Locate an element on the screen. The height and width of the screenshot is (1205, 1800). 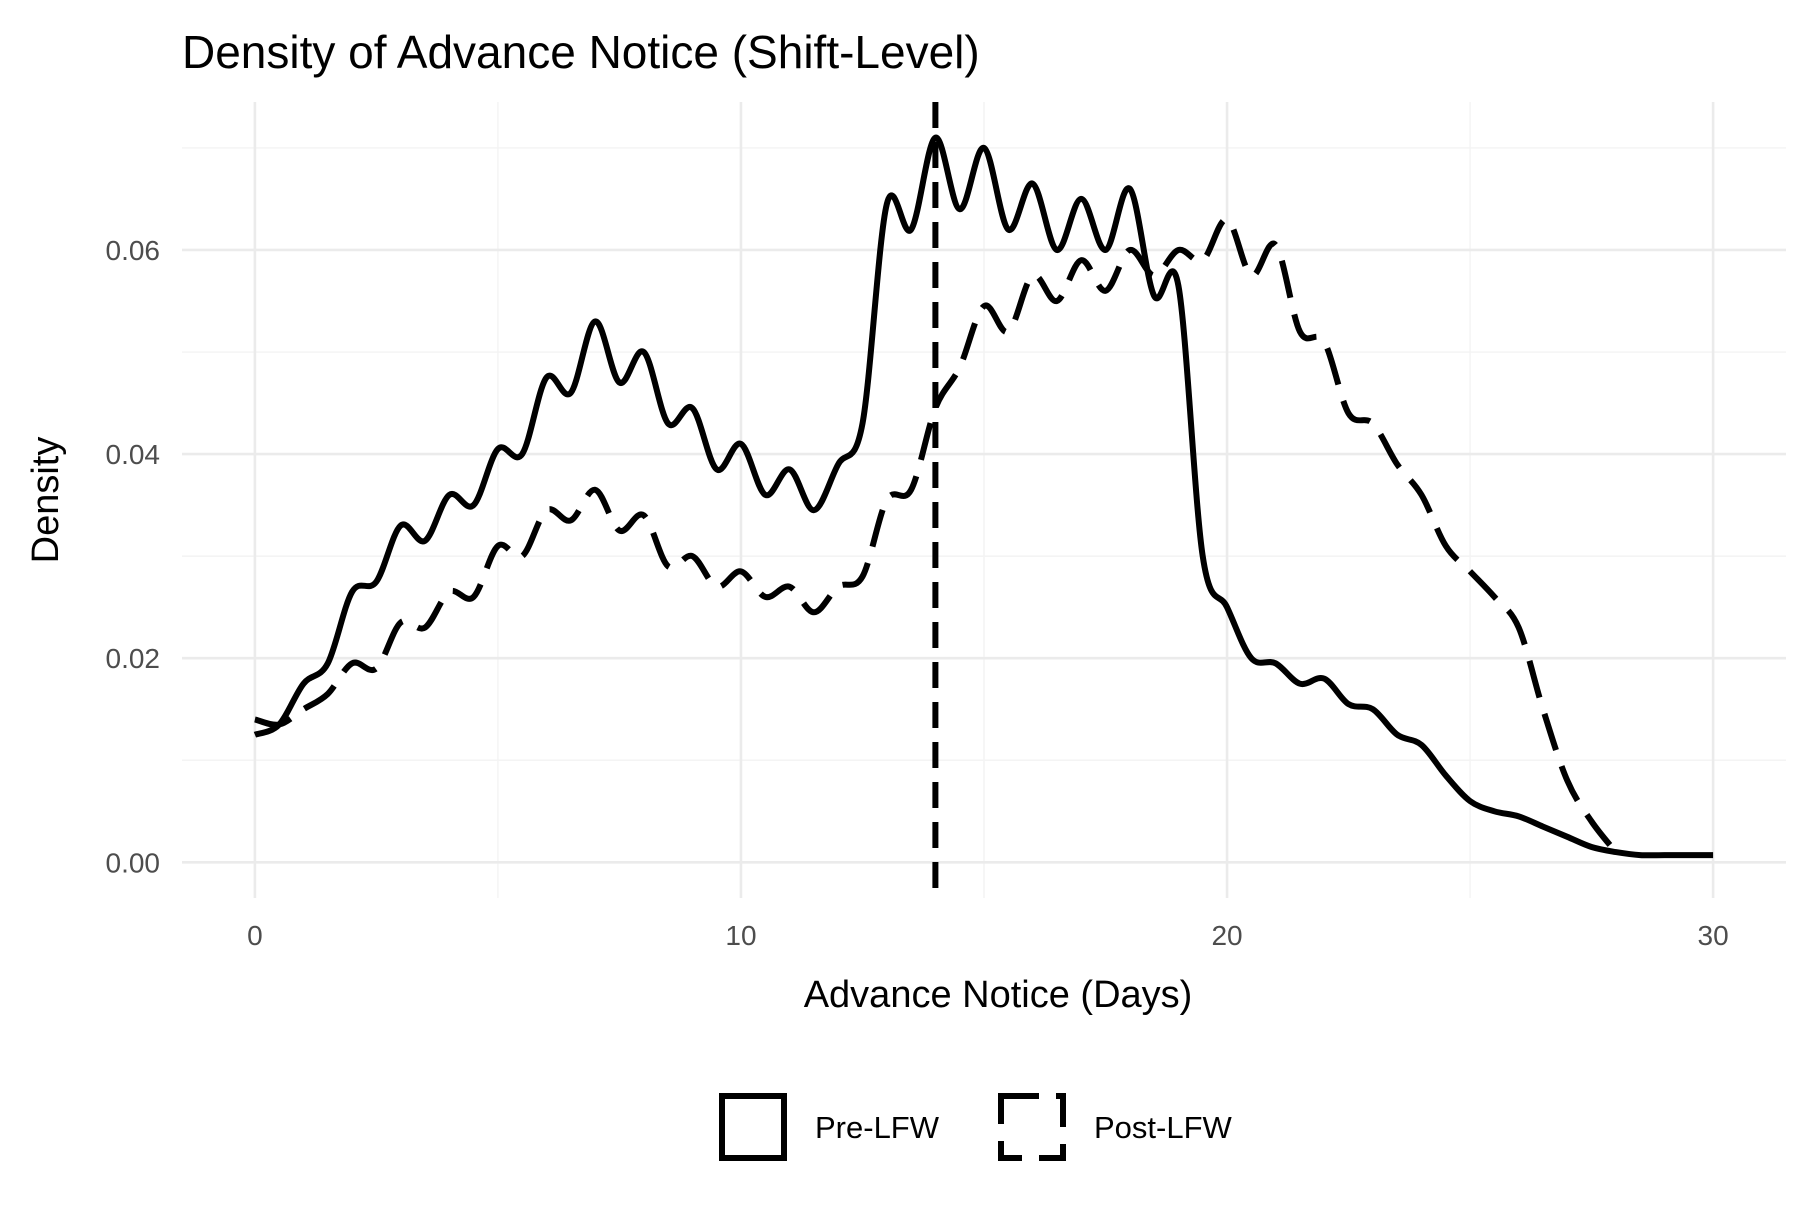
x-tick-label: 20 is located at coordinates (1226, 935).